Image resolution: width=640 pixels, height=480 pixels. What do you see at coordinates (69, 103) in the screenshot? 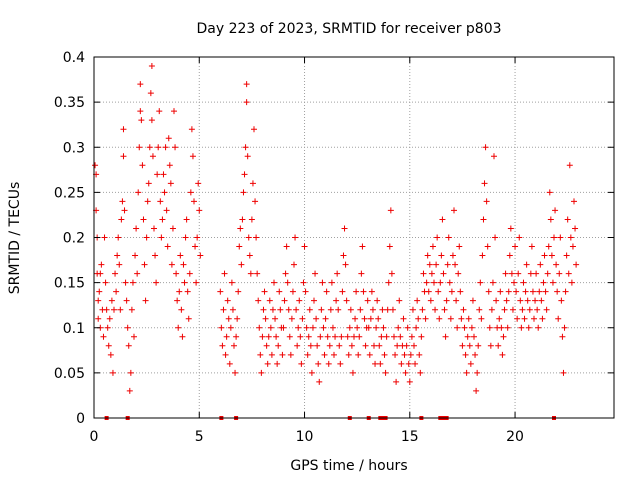
I see `y-tick-label: 0.35` at bounding box center [69, 103].